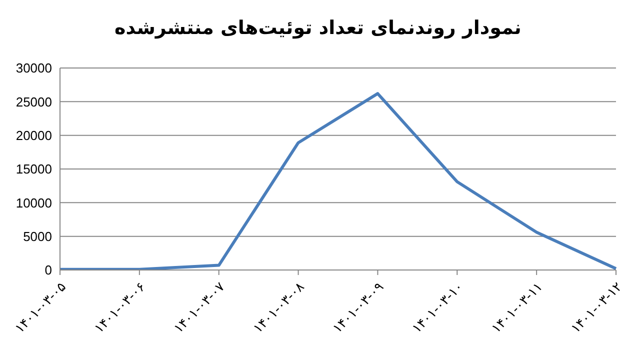 The width and height of the screenshot is (636, 363). I want to click on x-tick-label: ۱۴۰۱-۰۳-۰۹, so click(359, 308).